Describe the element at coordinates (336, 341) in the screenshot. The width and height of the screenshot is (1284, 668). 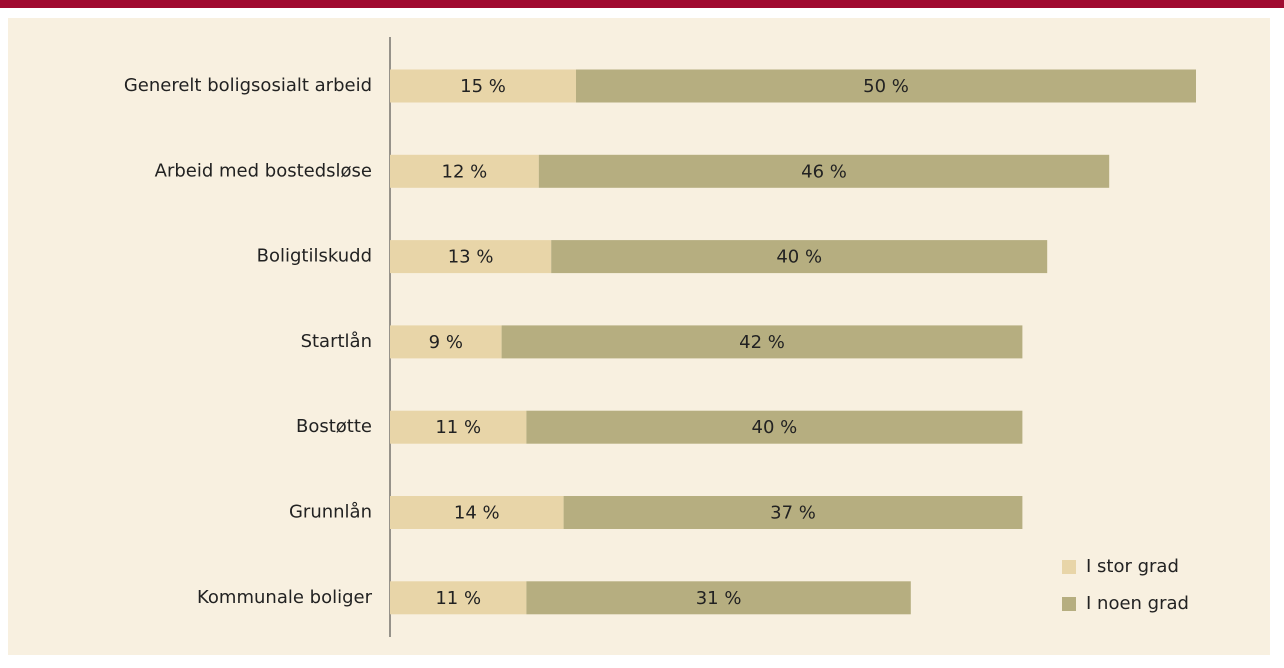
I see `category-label: Startlån` at that location.